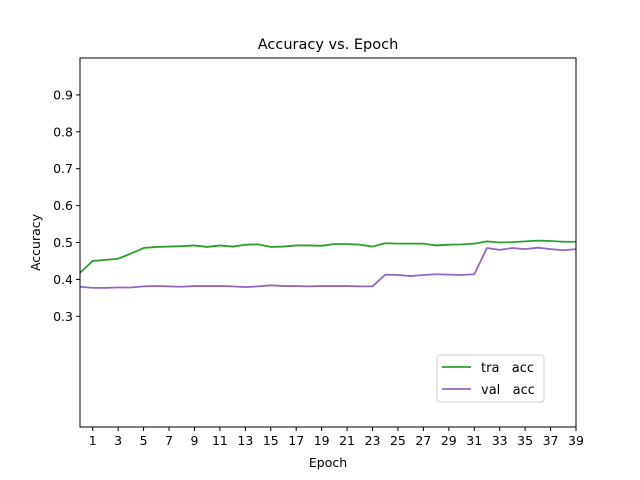  I want to click on x-tick-label: 3, so click(118, 440).